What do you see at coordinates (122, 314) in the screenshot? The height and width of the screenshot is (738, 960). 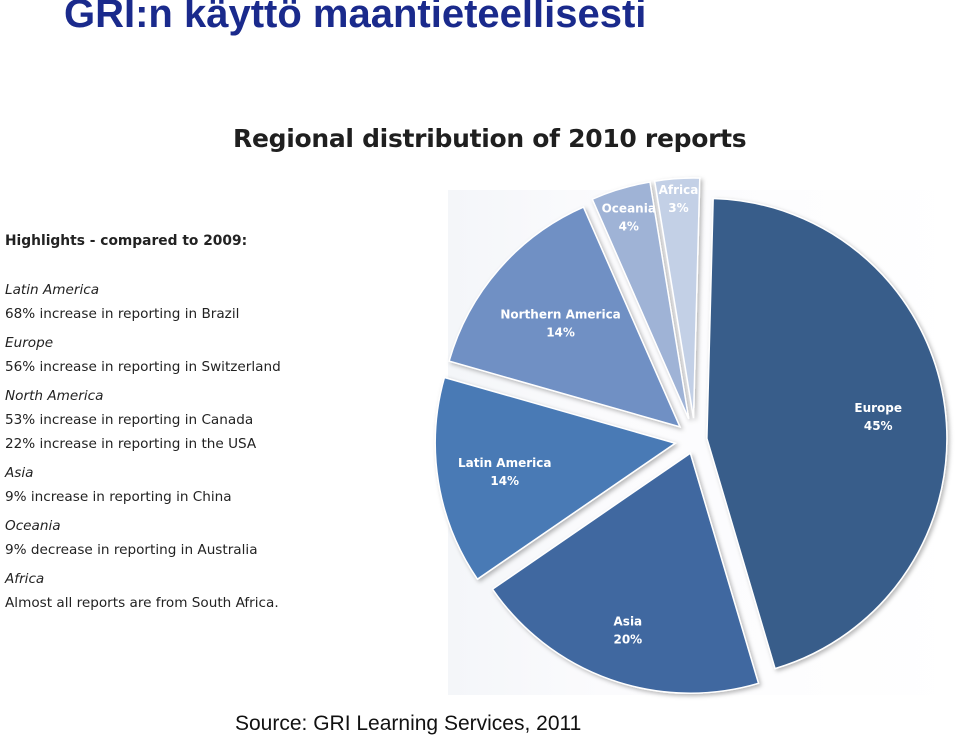 I see `highlight-line: 68% increase in reporting in Brazil` at bounding box center [122, 314].